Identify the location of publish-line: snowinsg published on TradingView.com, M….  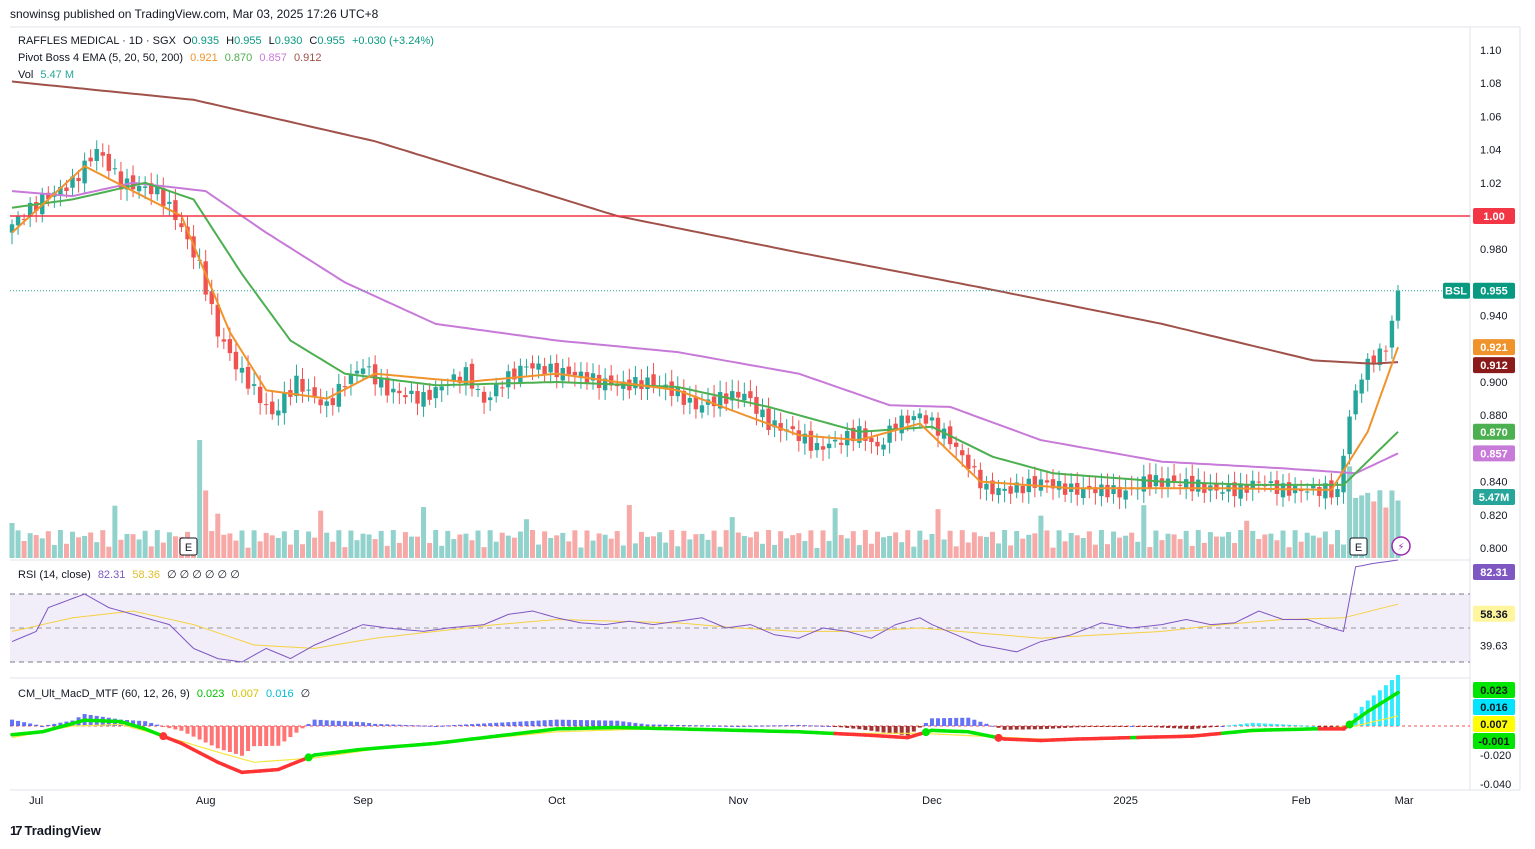
(194, 14).